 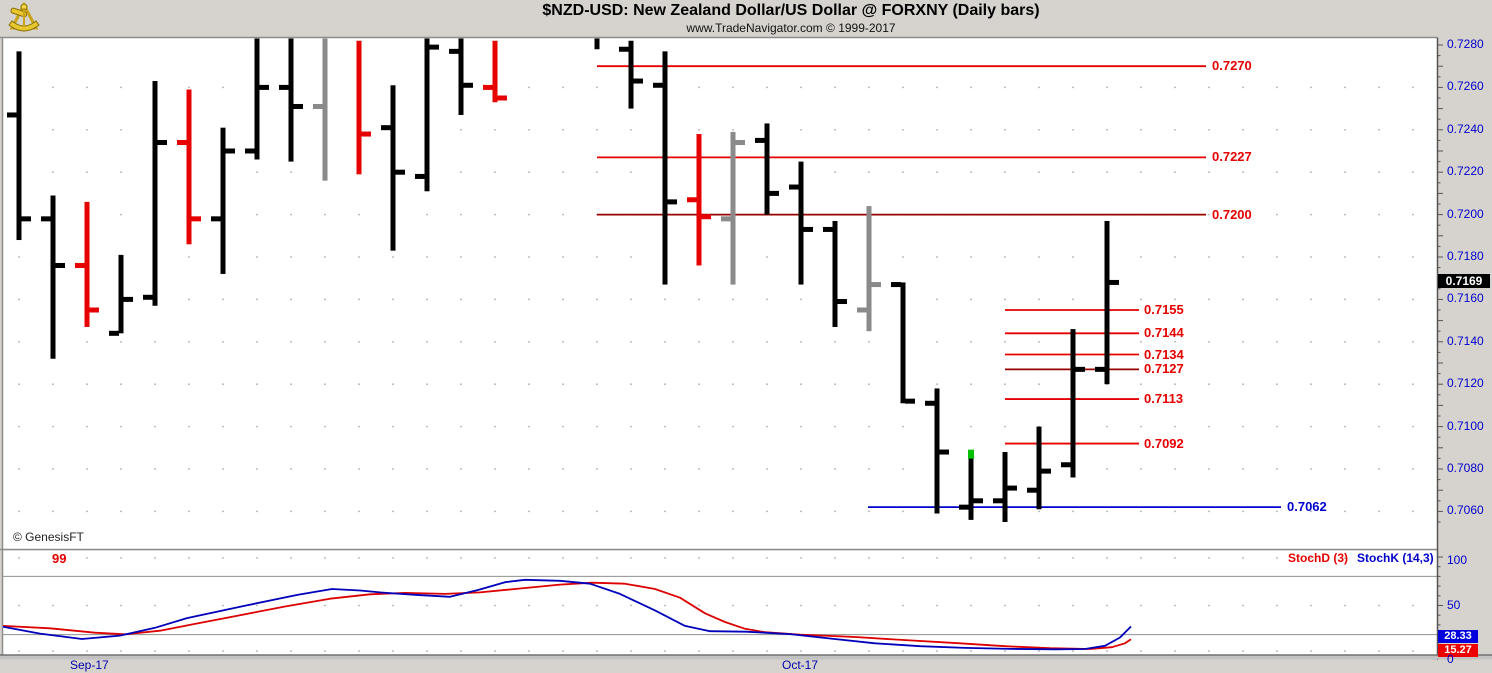 What do you see at coordinates (59, 558) in the screenshot?
I see `bar-count-label: 99` at bounding box center [59, 558].